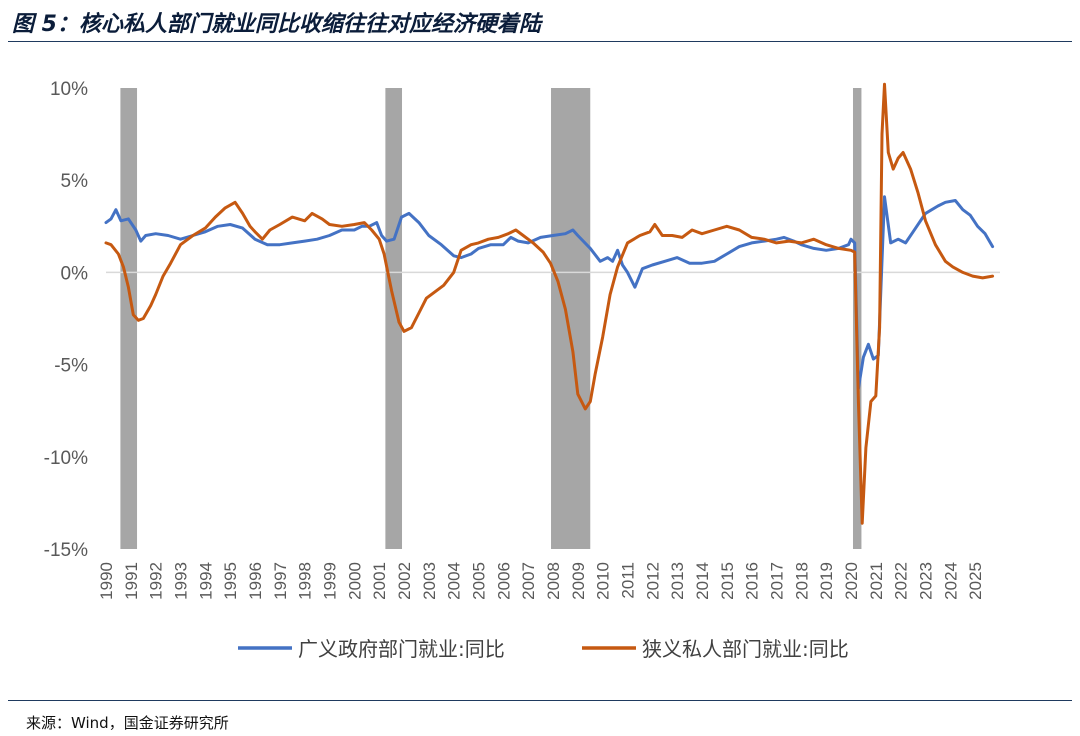  Describe the element at coordinates (503, 581) in the screenshot. I see `x-tick-label: 2006` at that location.